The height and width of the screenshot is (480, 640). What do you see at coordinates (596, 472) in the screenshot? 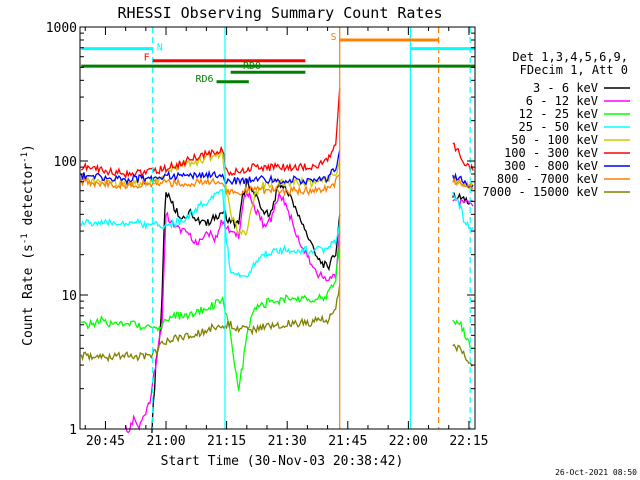
I see `timestamp: 26-Oct-2021 08:50` at bounding box center [596, 472].